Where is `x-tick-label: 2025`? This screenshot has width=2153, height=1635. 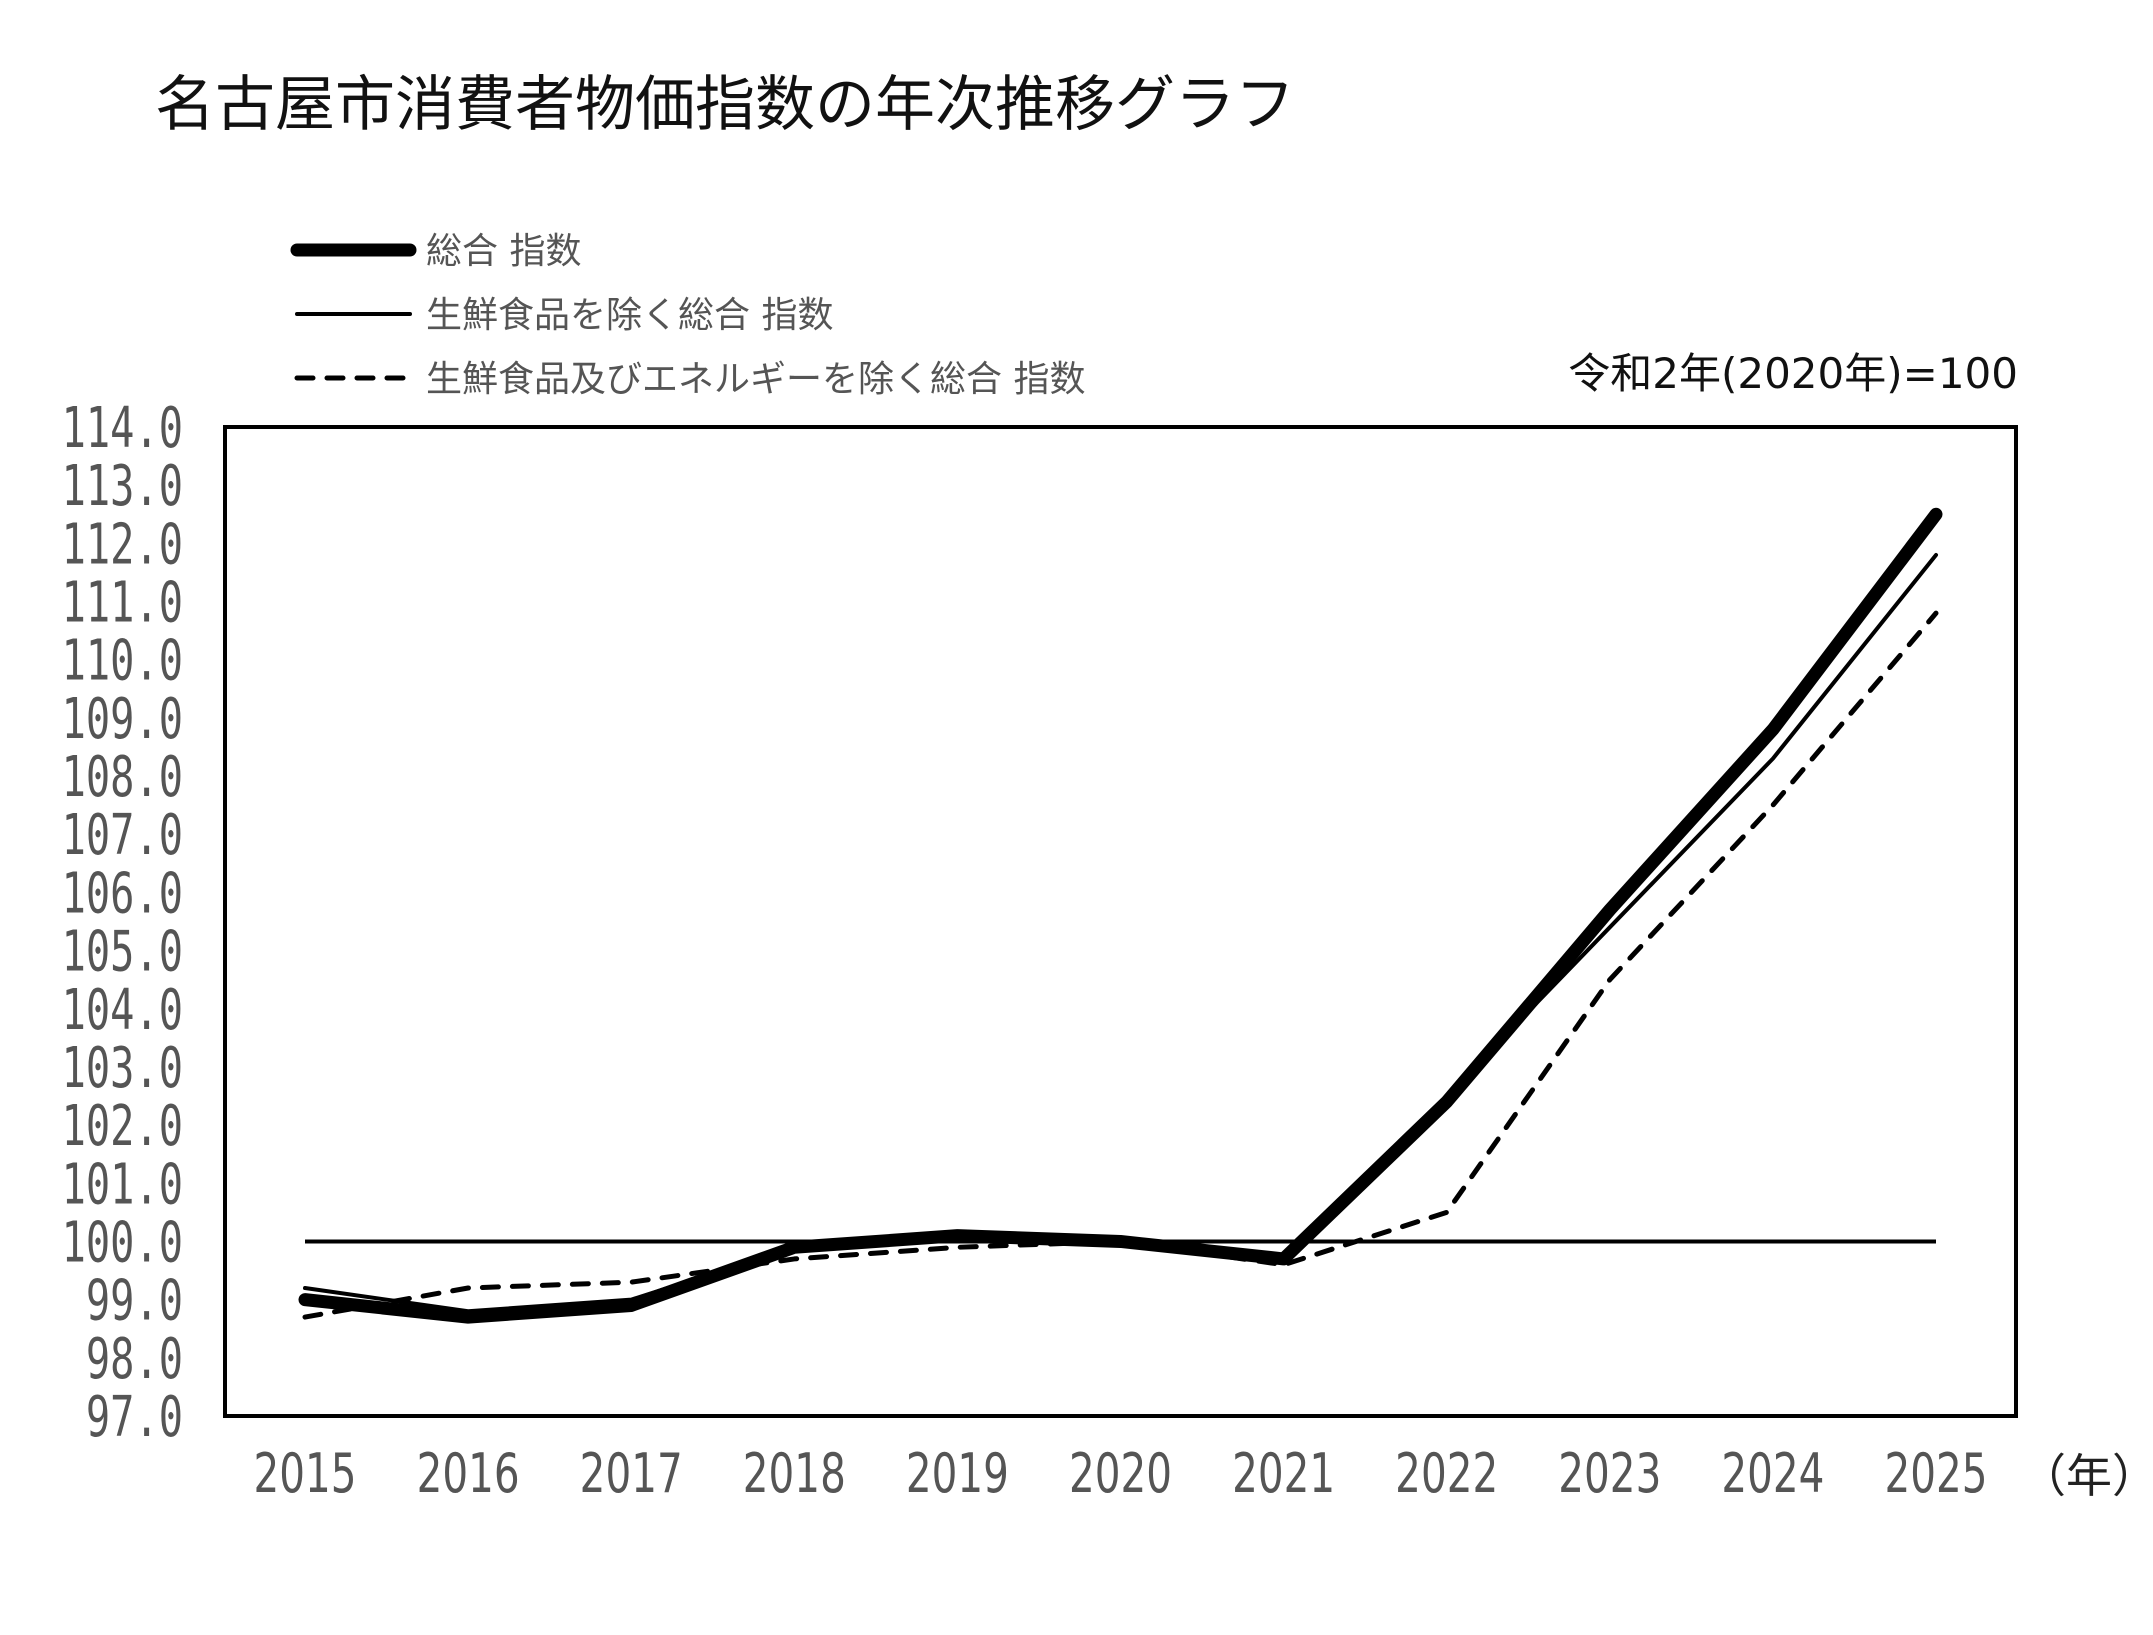 x-tick-label: 2025 is located at coordinates (1935, 1474).